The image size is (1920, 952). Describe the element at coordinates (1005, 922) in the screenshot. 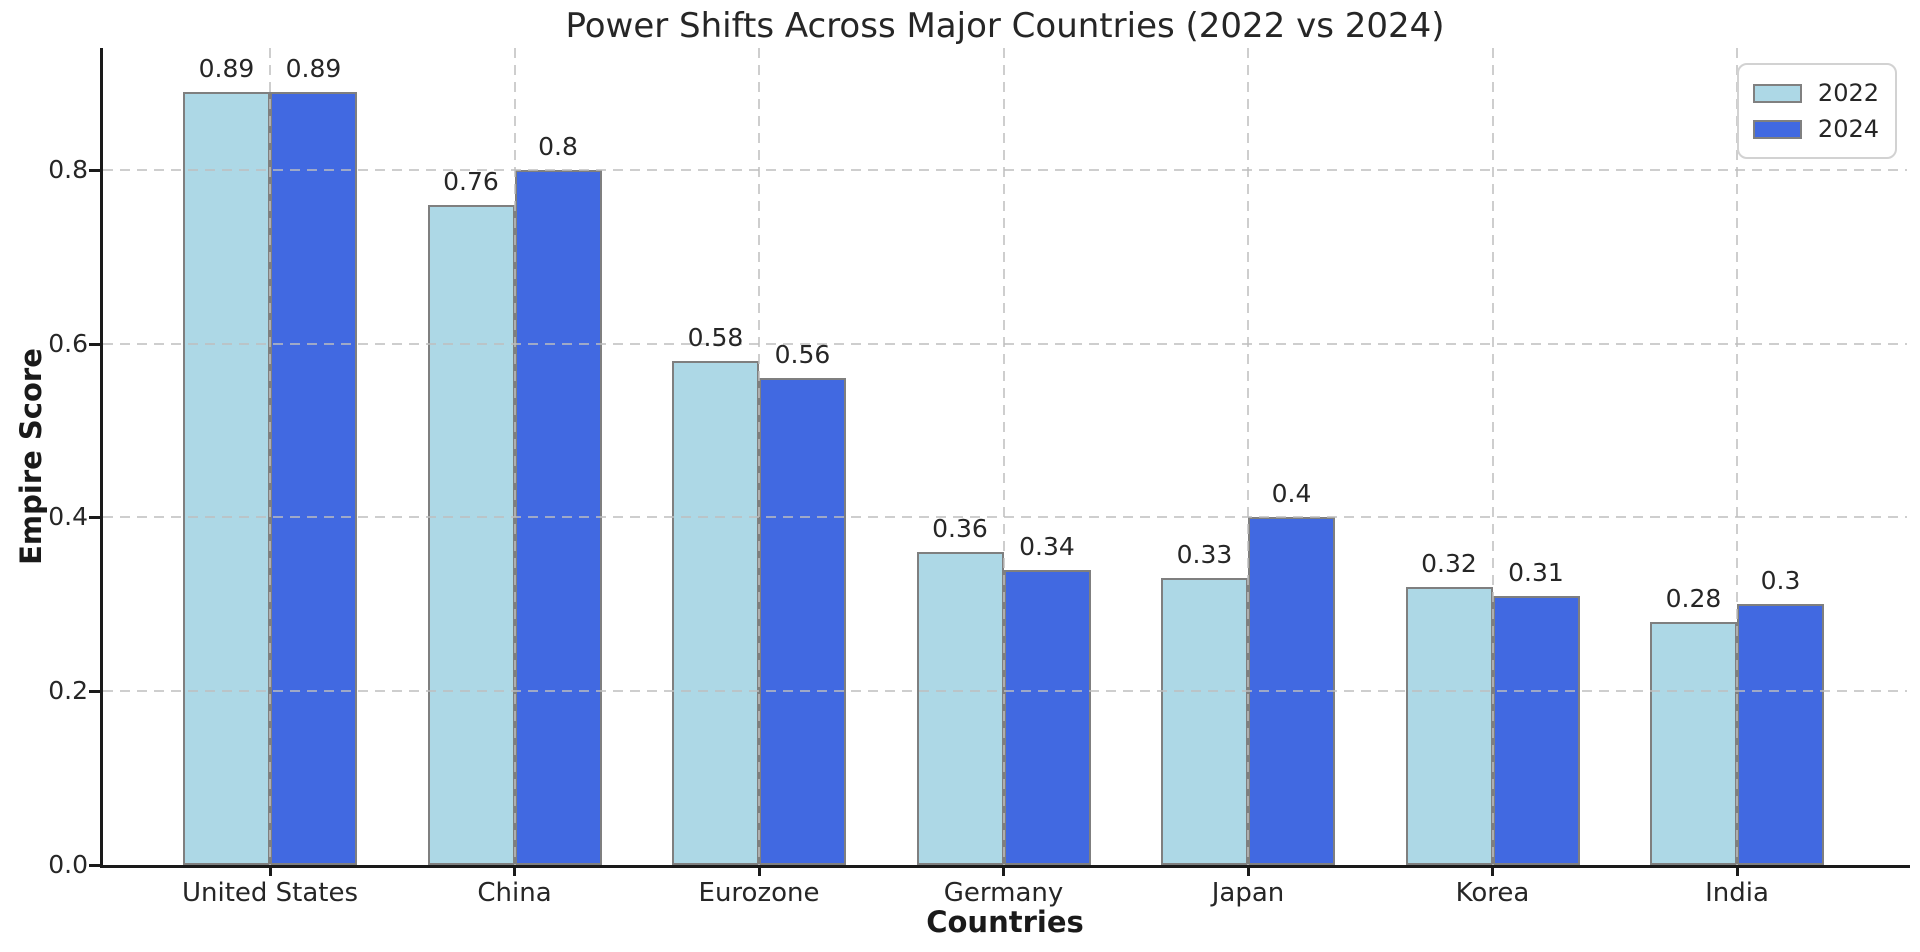

I see `x-axis-label: Countries` at that location.